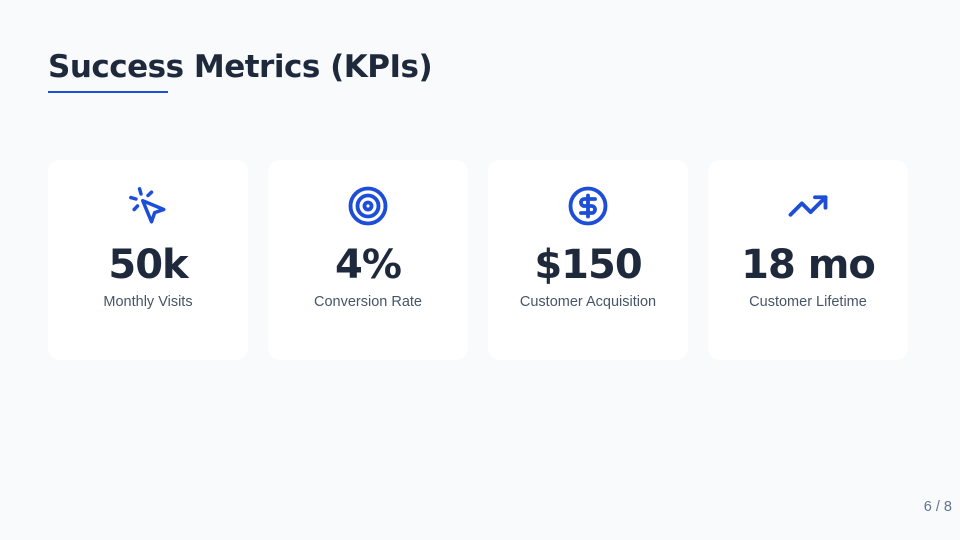  What do you see at coordinates (368, 265) in the screenshot?
I see `kpi-value: 4%` at bounding box center [368, 265].